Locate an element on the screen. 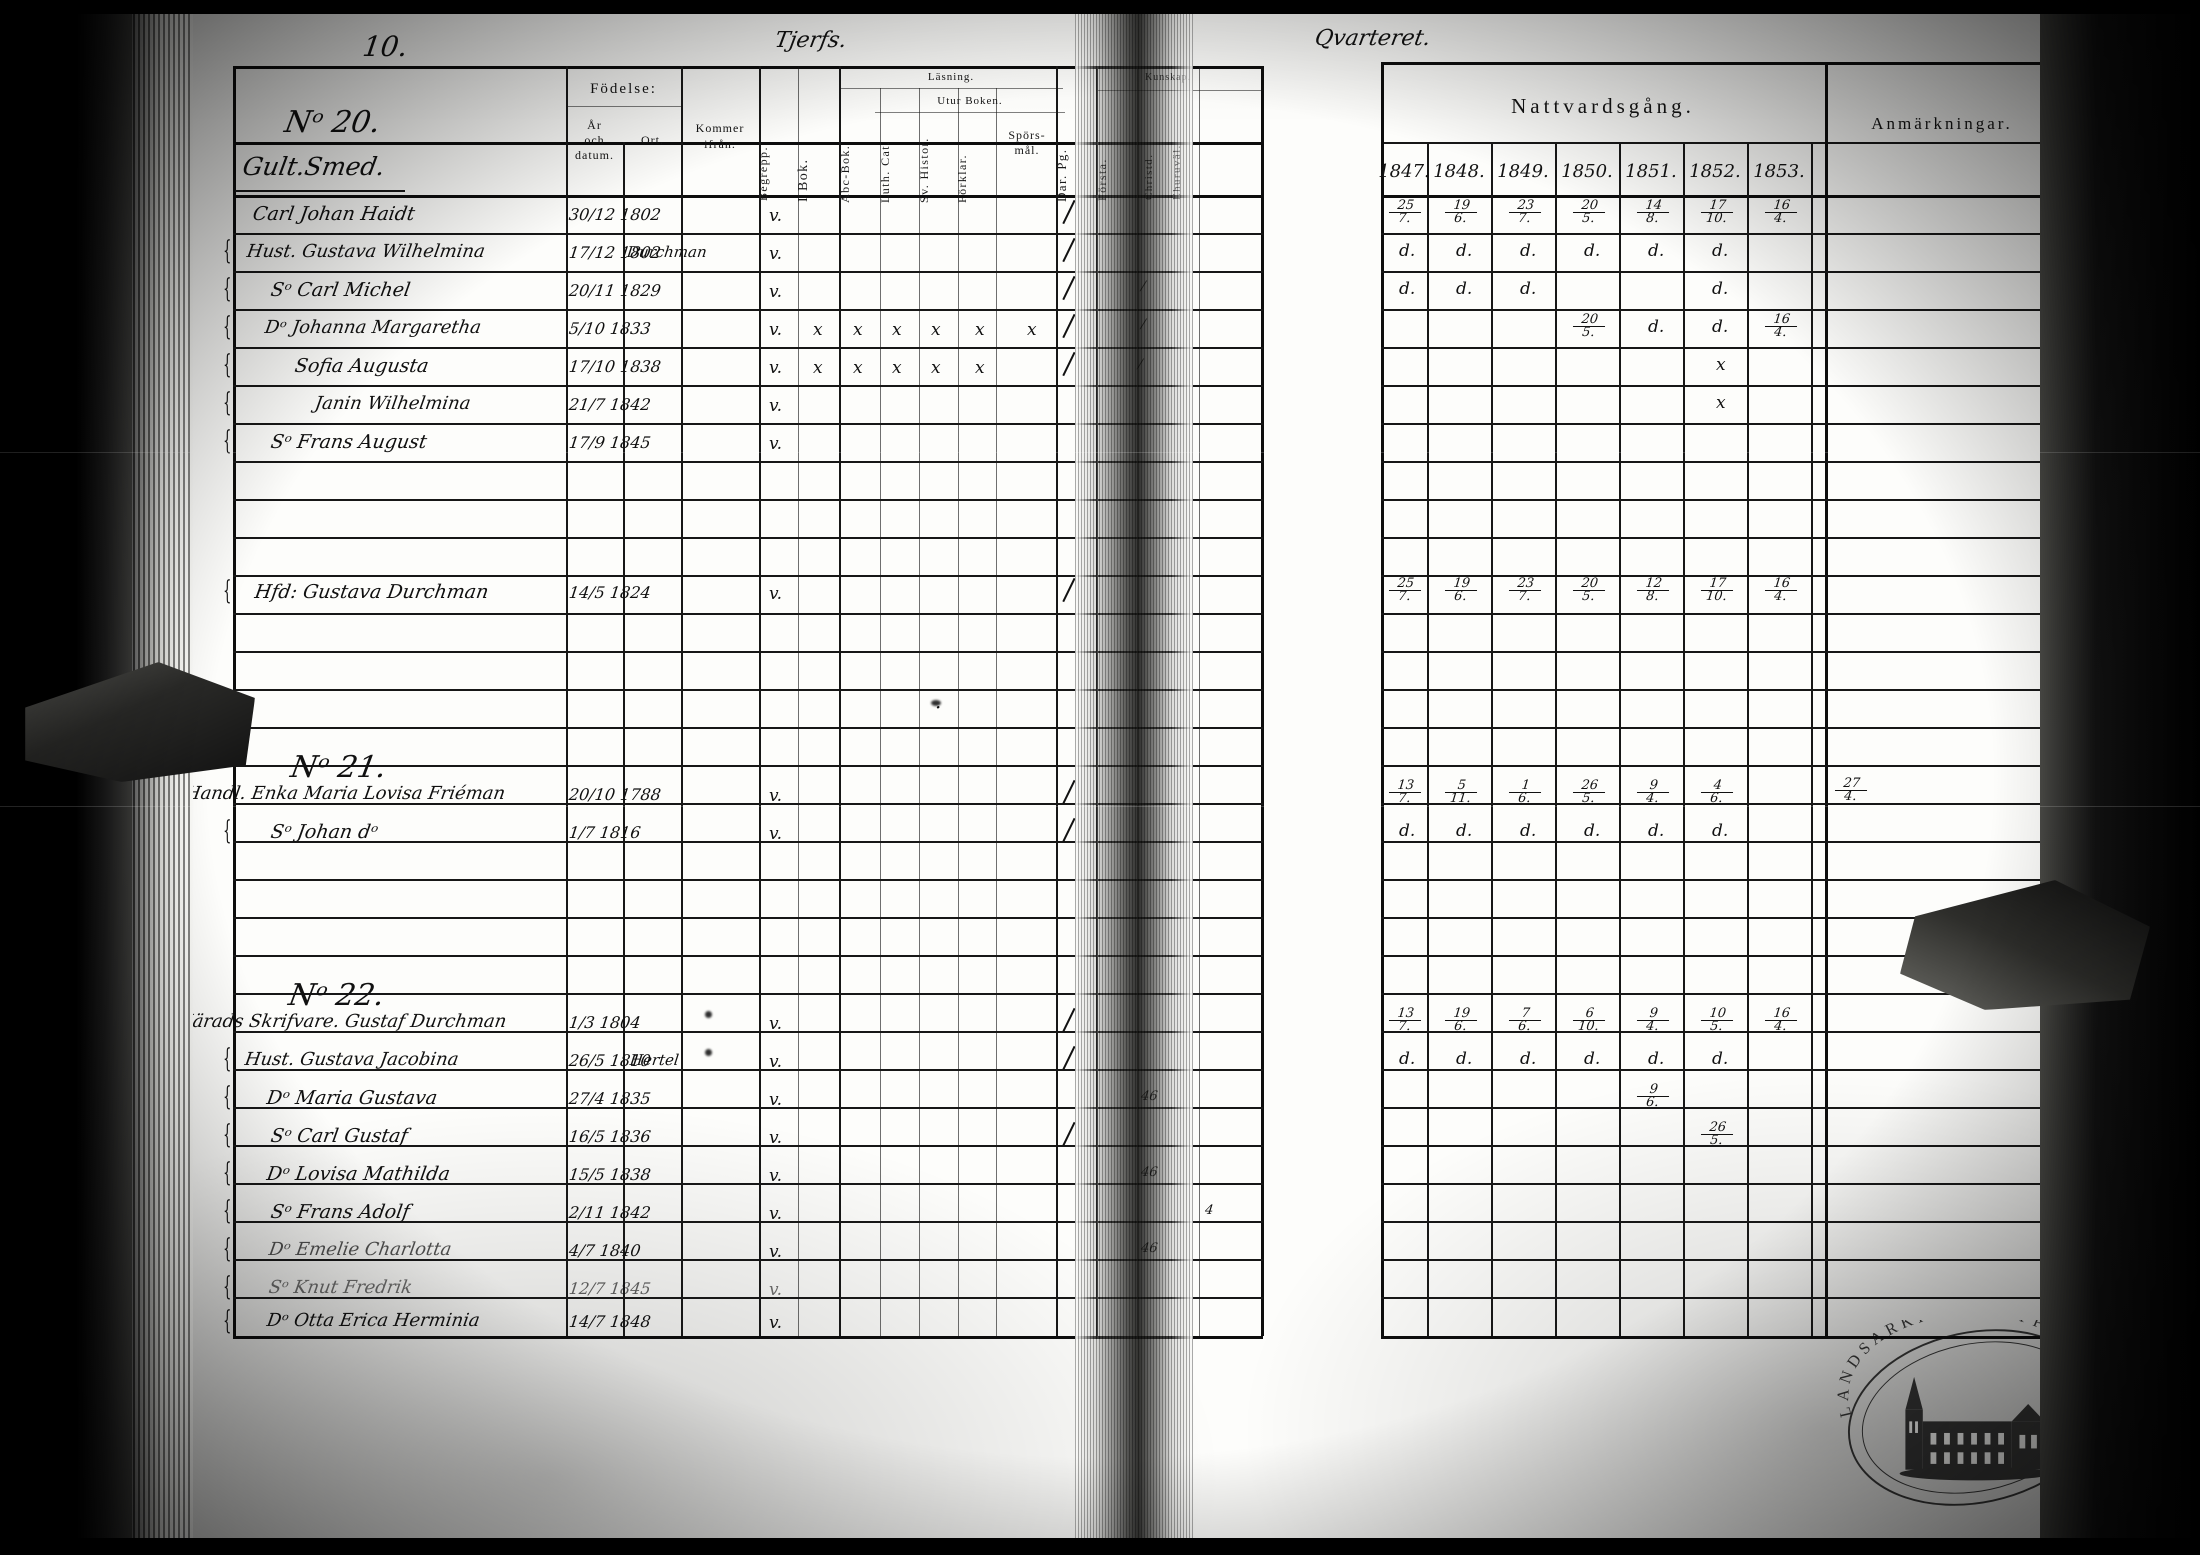 The height and width of the screenshot is (1555, 2200). member-name: Dᵒ Lovisa Mathilda is located at coordinates (358, 1174).